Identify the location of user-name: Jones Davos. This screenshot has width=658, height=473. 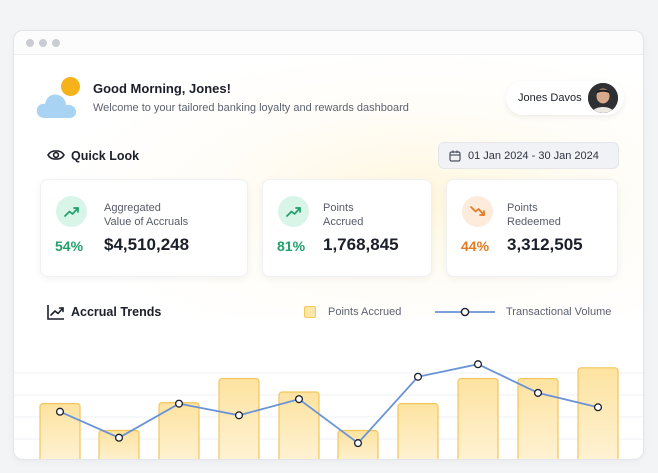
(550, 98).